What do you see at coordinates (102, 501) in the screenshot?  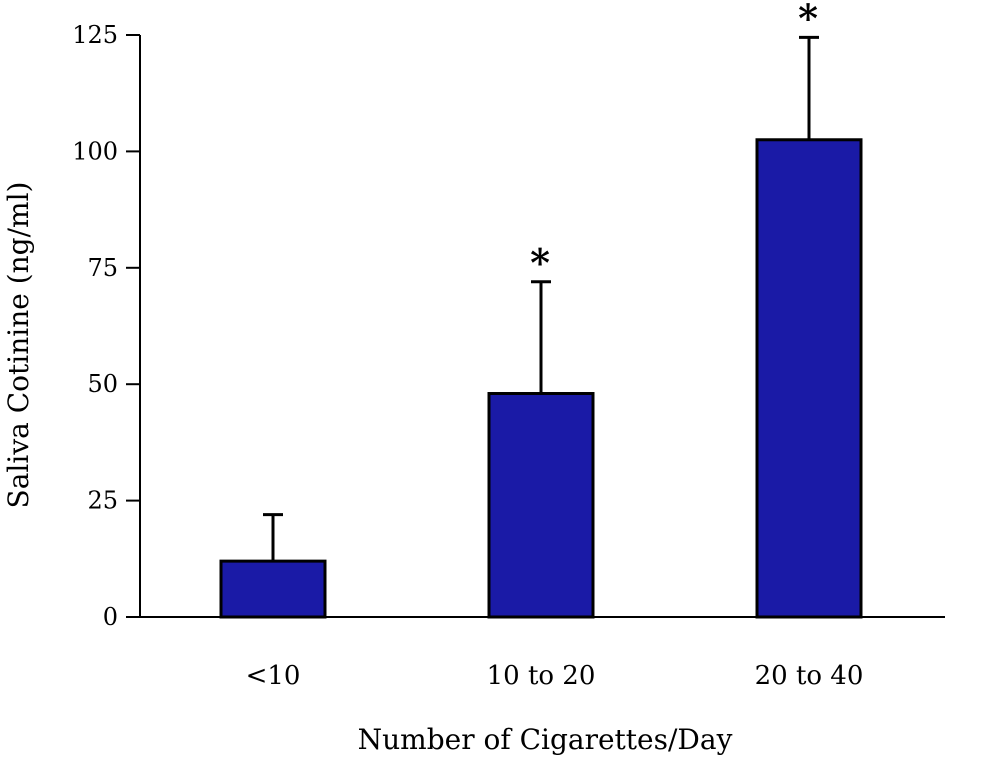 I see `y-tick-label: 25` at bounding box center [102, 501].